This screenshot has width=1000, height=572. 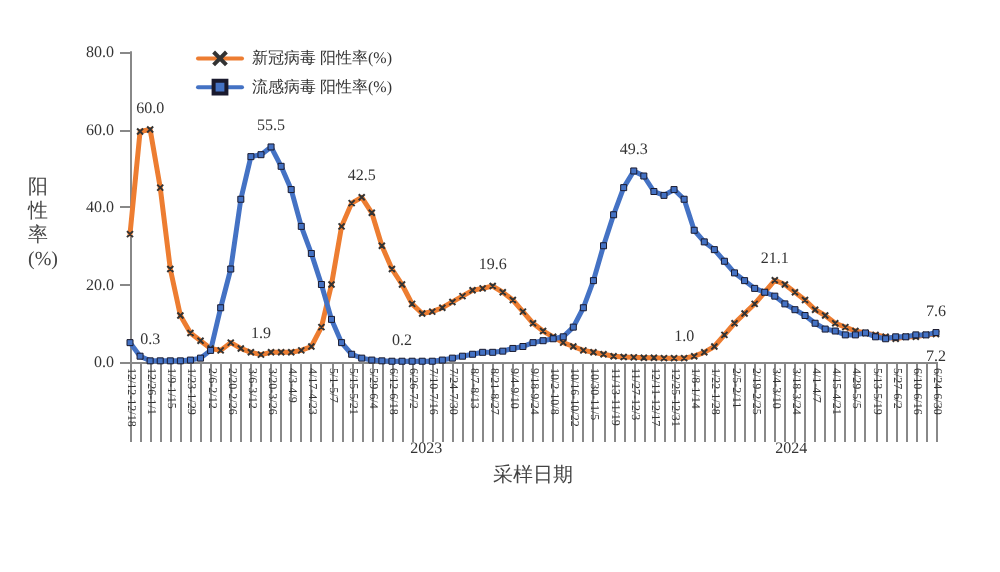 I want to click on data-label: 21.1, so click(x=774, y=258).